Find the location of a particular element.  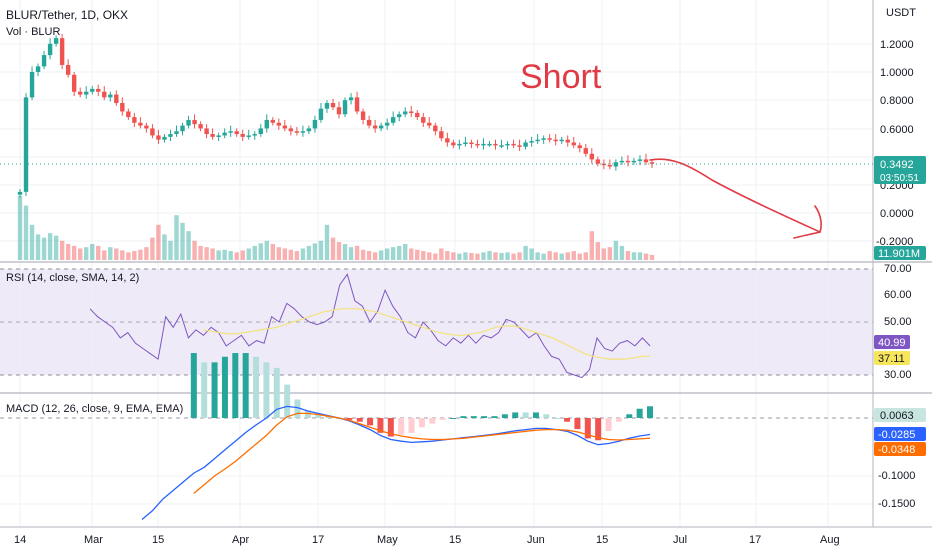

symbol-title: BLUR/Tether, 1D, OKX is located at coordinates (67, 15).